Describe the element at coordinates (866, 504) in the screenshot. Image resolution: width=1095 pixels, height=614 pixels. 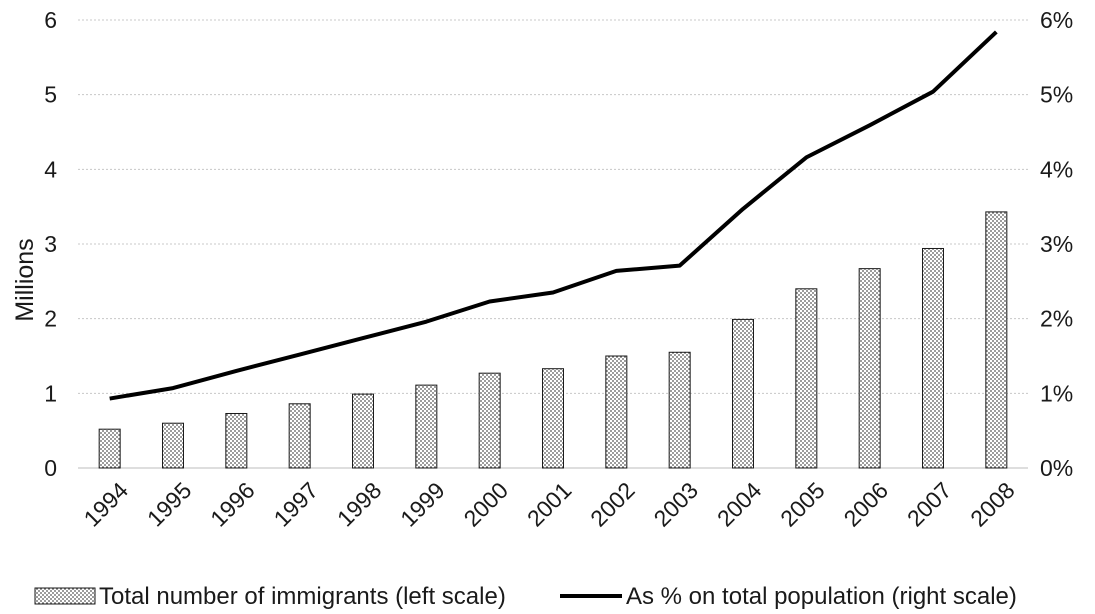
I see `x-tick-label: 2006` at that location.